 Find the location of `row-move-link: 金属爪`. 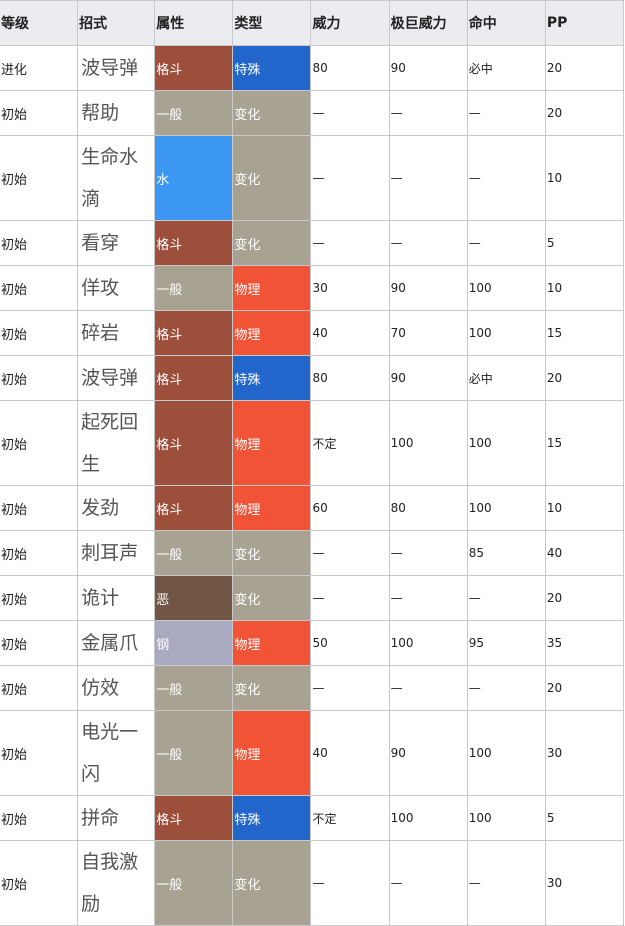

row-move-link: 金属爪 is located at coordinates (116, 643).